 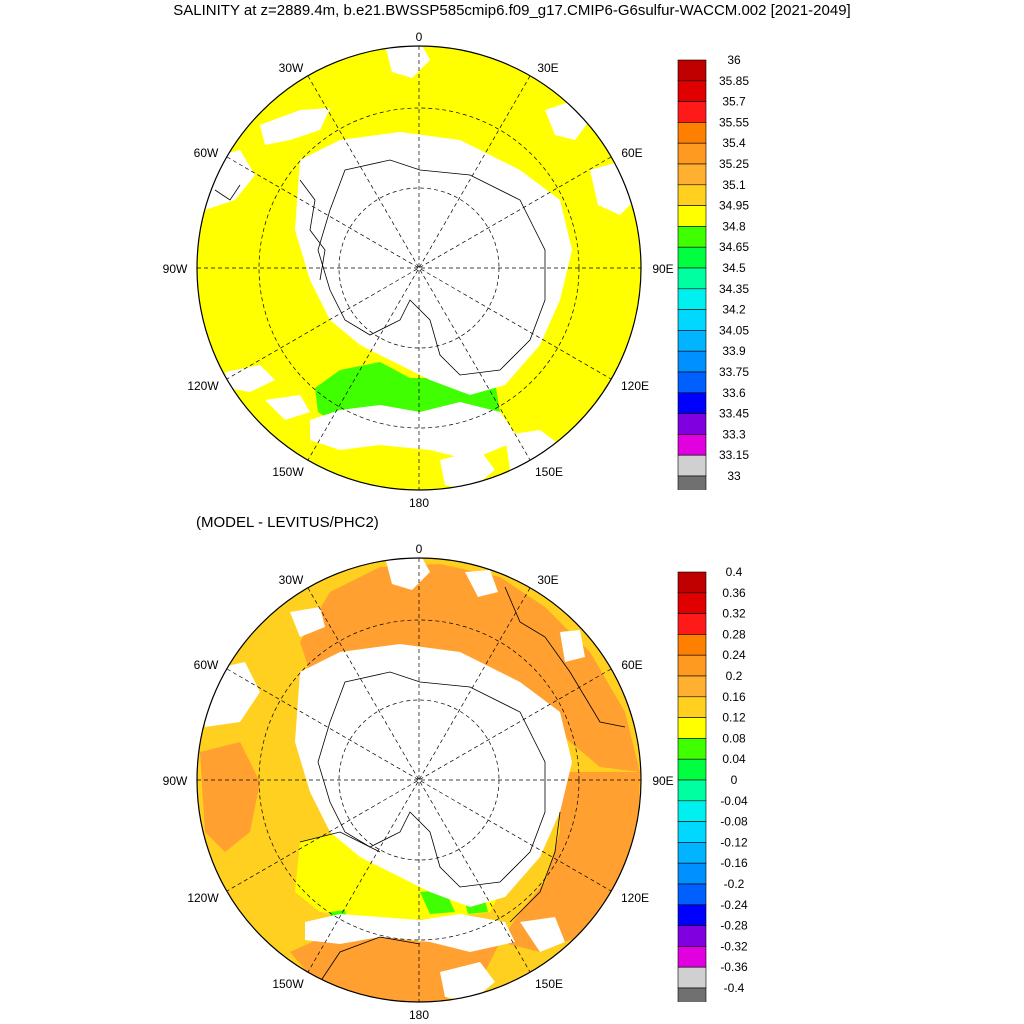 What do you see at coordinates (734, 226) in the screenshot?
I see `colorbar-top-tick-label: 34.8` at bounding box center [734, 226].